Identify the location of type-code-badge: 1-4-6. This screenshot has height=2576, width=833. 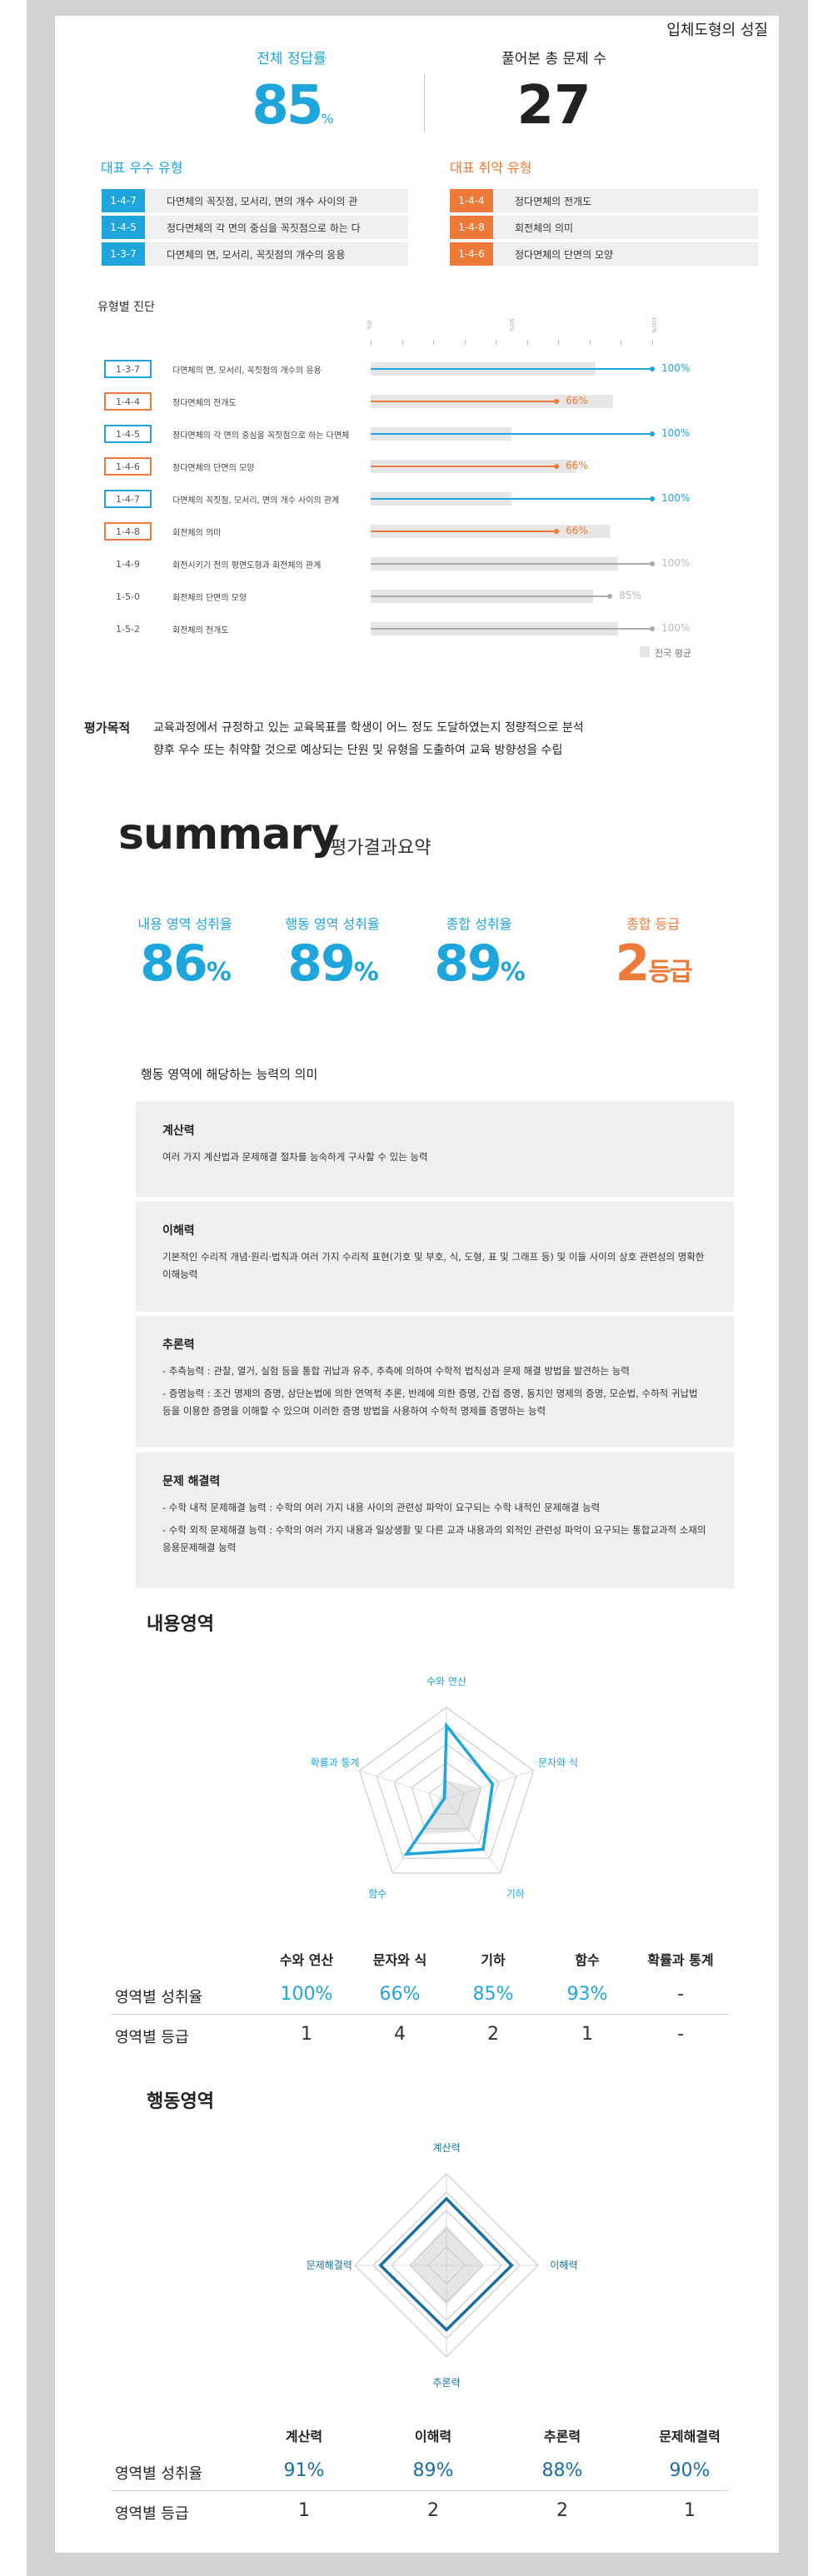
(128, 466).